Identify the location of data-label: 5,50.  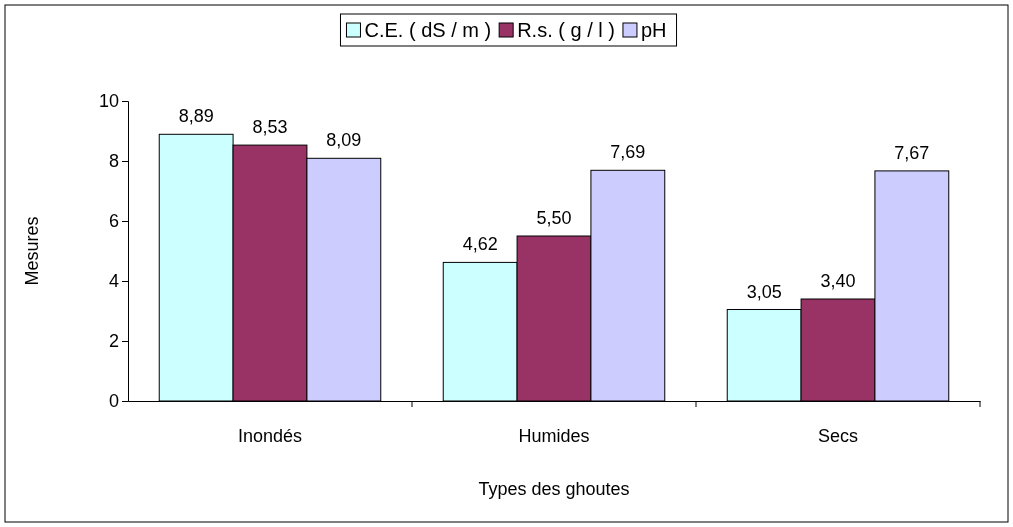
(554, 218).